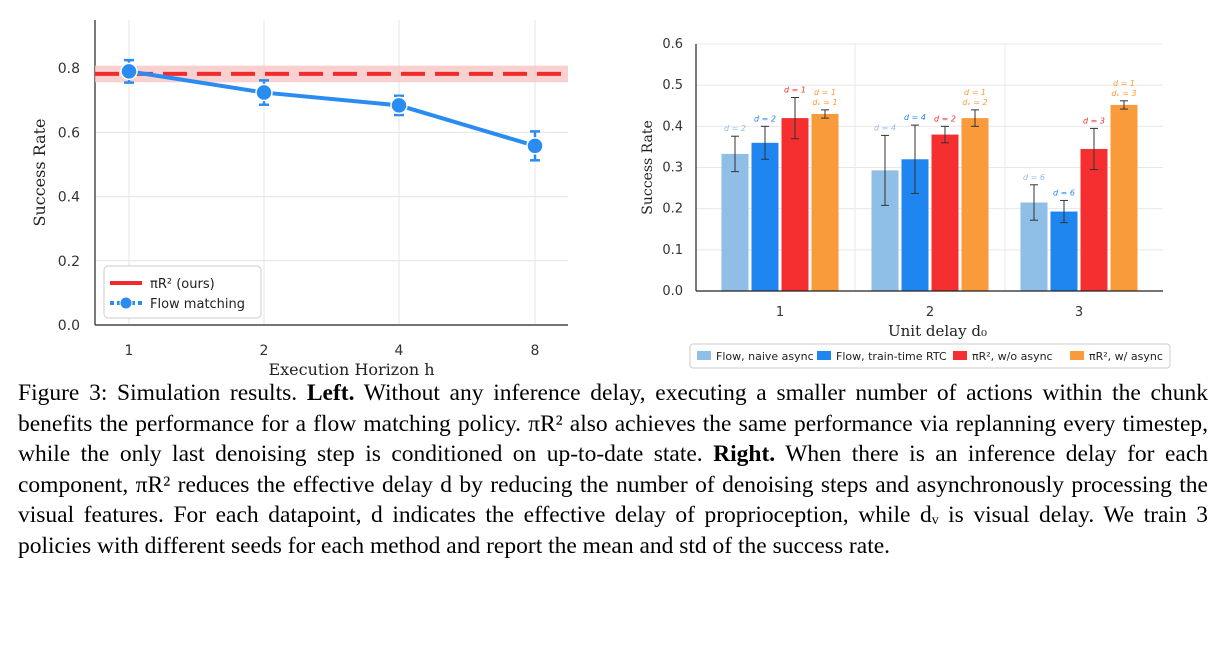 This screenshot has height=656, width=1219. I want to click on legend-label: πR², w/ async, so click(1126, 356).